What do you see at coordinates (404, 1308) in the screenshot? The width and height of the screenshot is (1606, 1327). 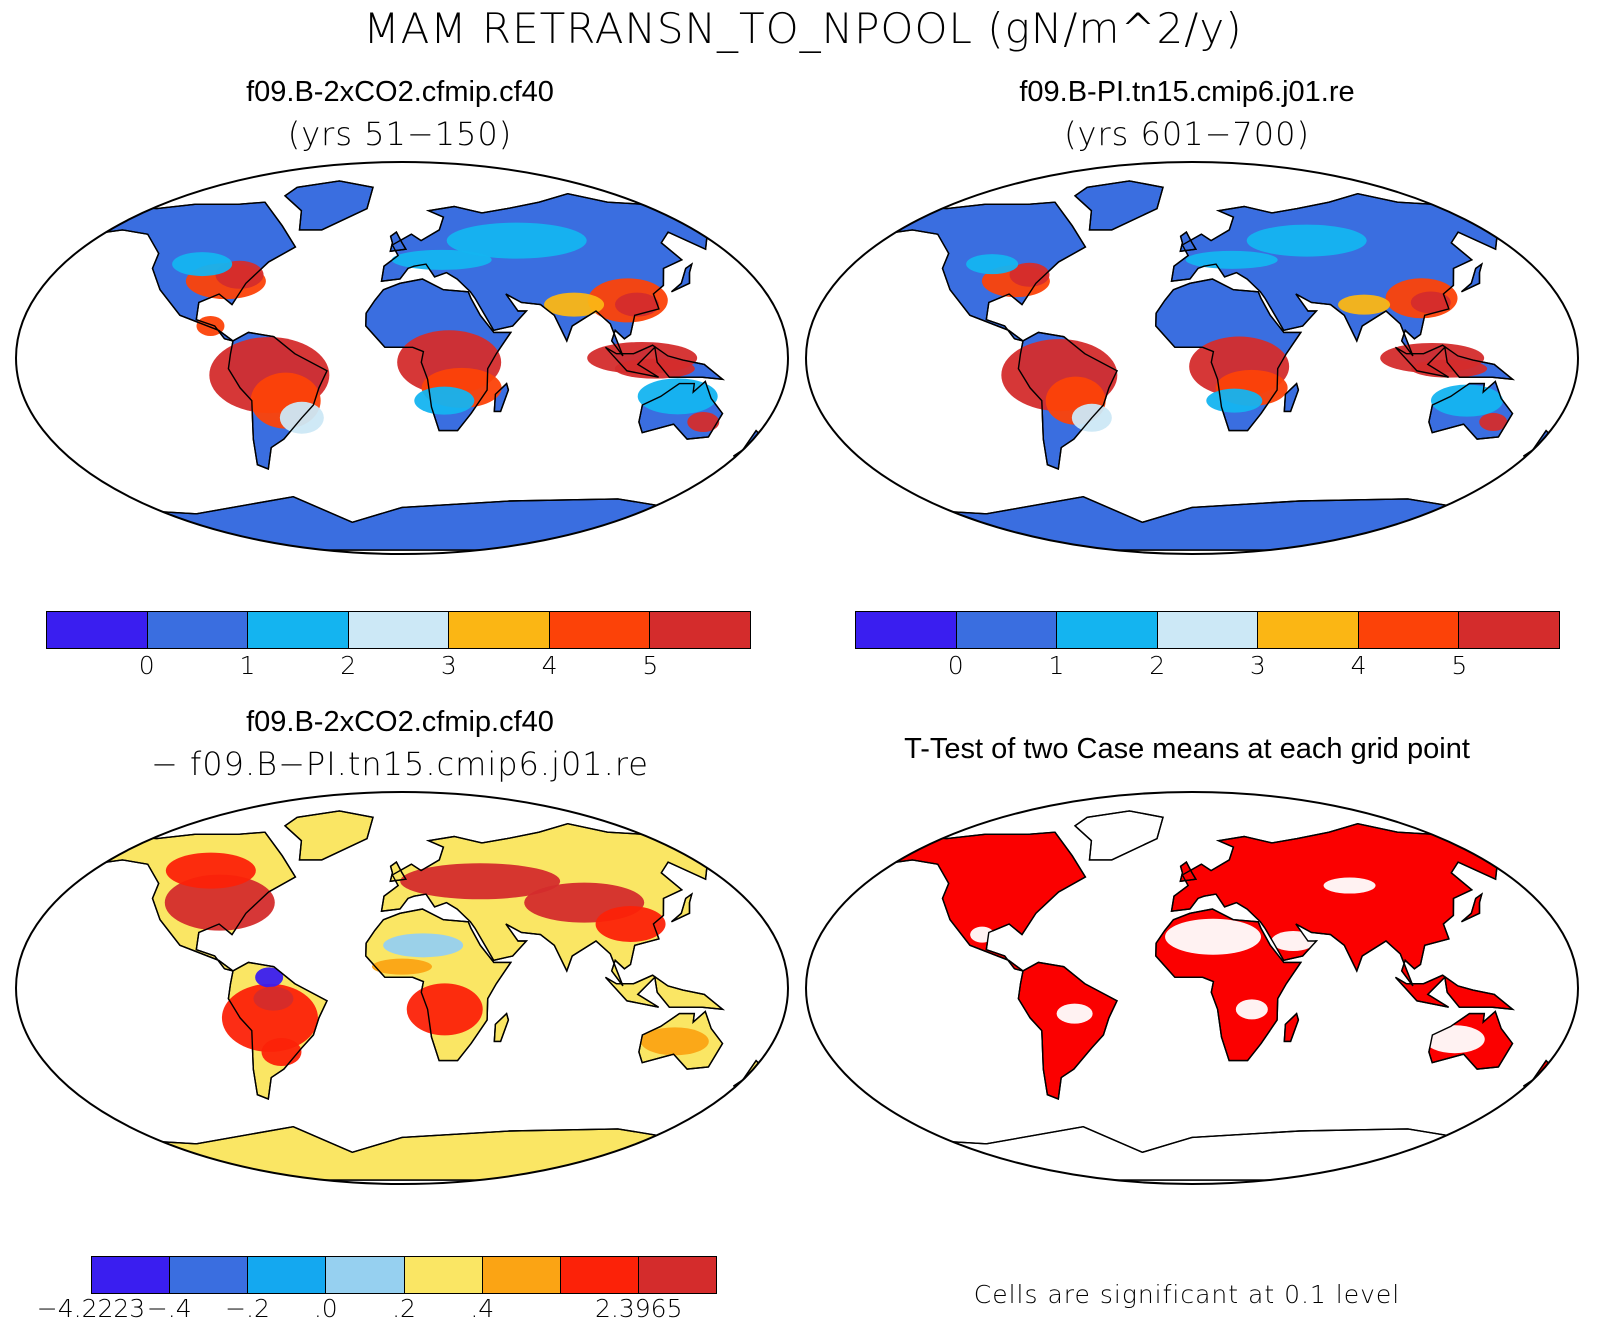 I see `colorbar-tick-label: .2` at bounding box center [404, 1308].